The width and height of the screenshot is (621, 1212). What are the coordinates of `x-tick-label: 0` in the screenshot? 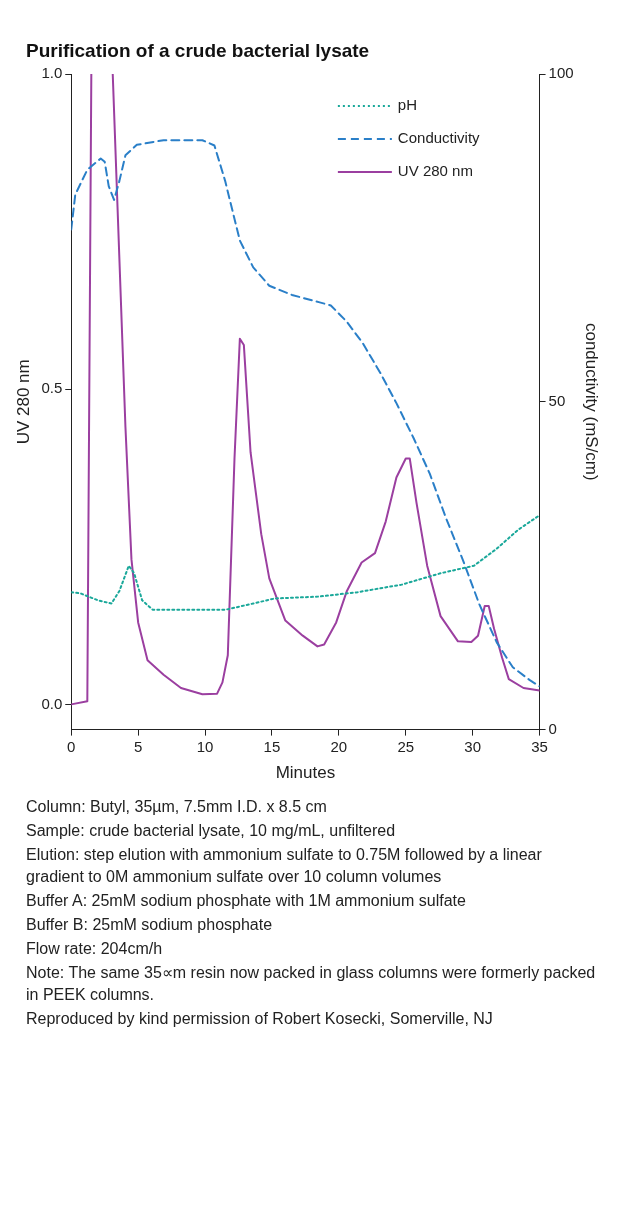 It's located at (71, 746).